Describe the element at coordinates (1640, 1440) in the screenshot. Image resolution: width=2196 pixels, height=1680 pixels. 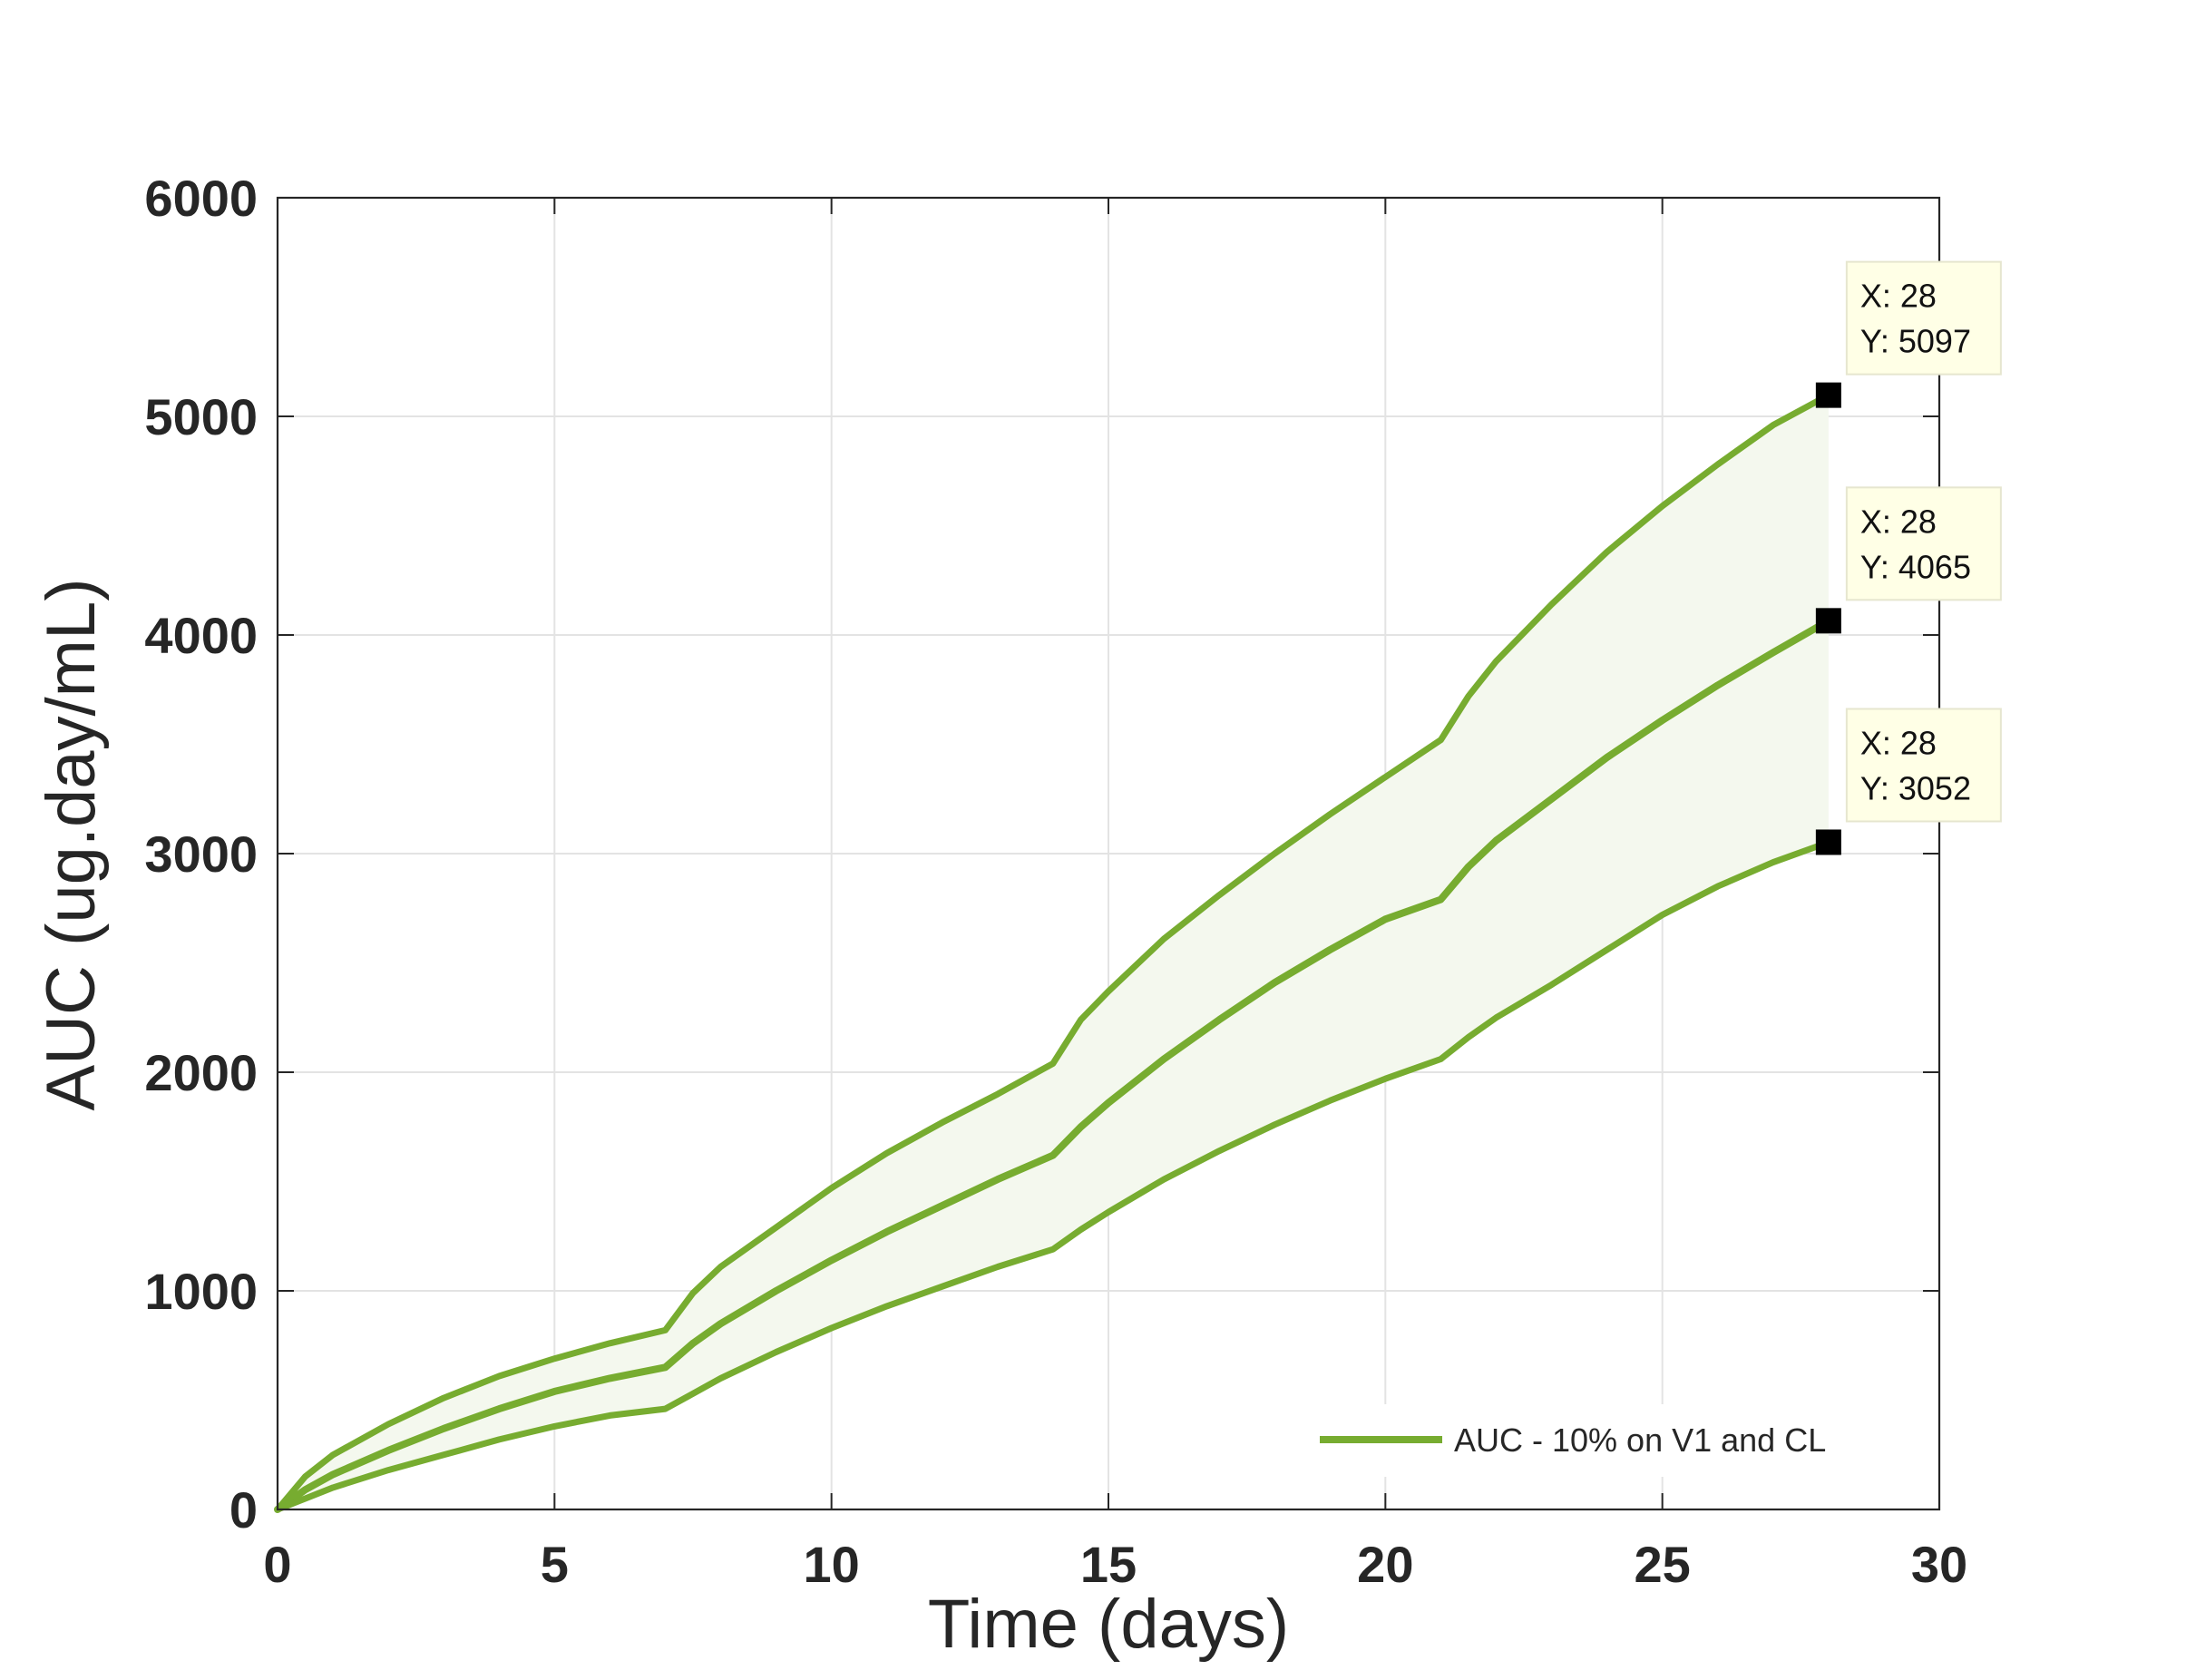
I see `legend-label: AUC - 10% on V1 and CL` at that location.